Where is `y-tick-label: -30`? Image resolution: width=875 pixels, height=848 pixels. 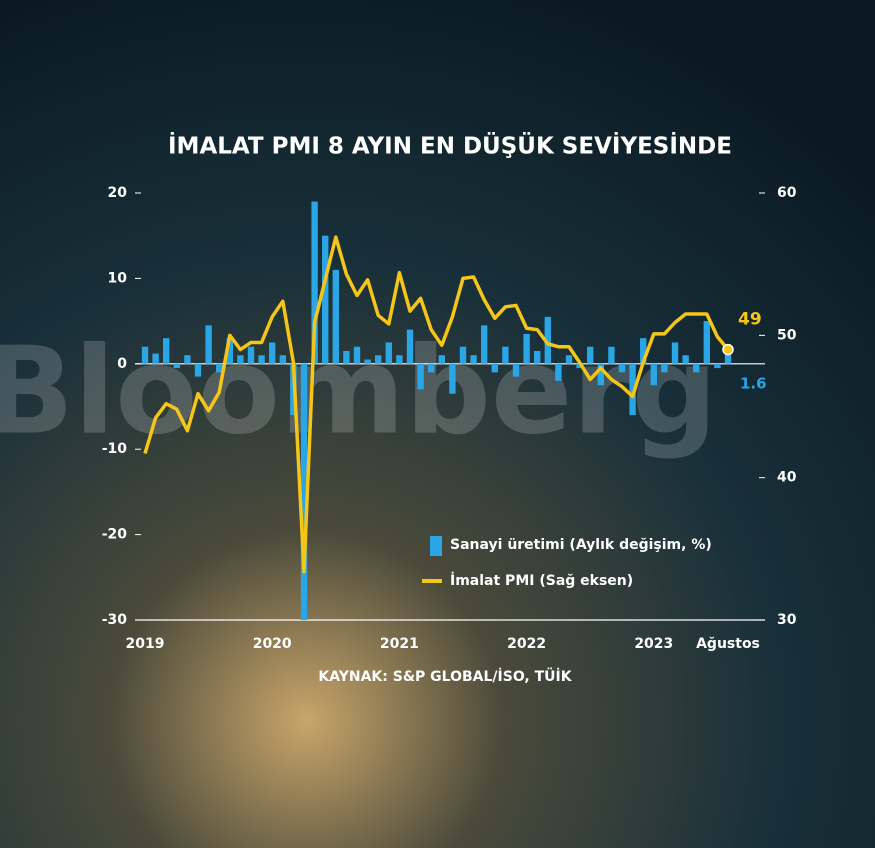
y-tick-label: -30 is located at coordinates (115, 620).